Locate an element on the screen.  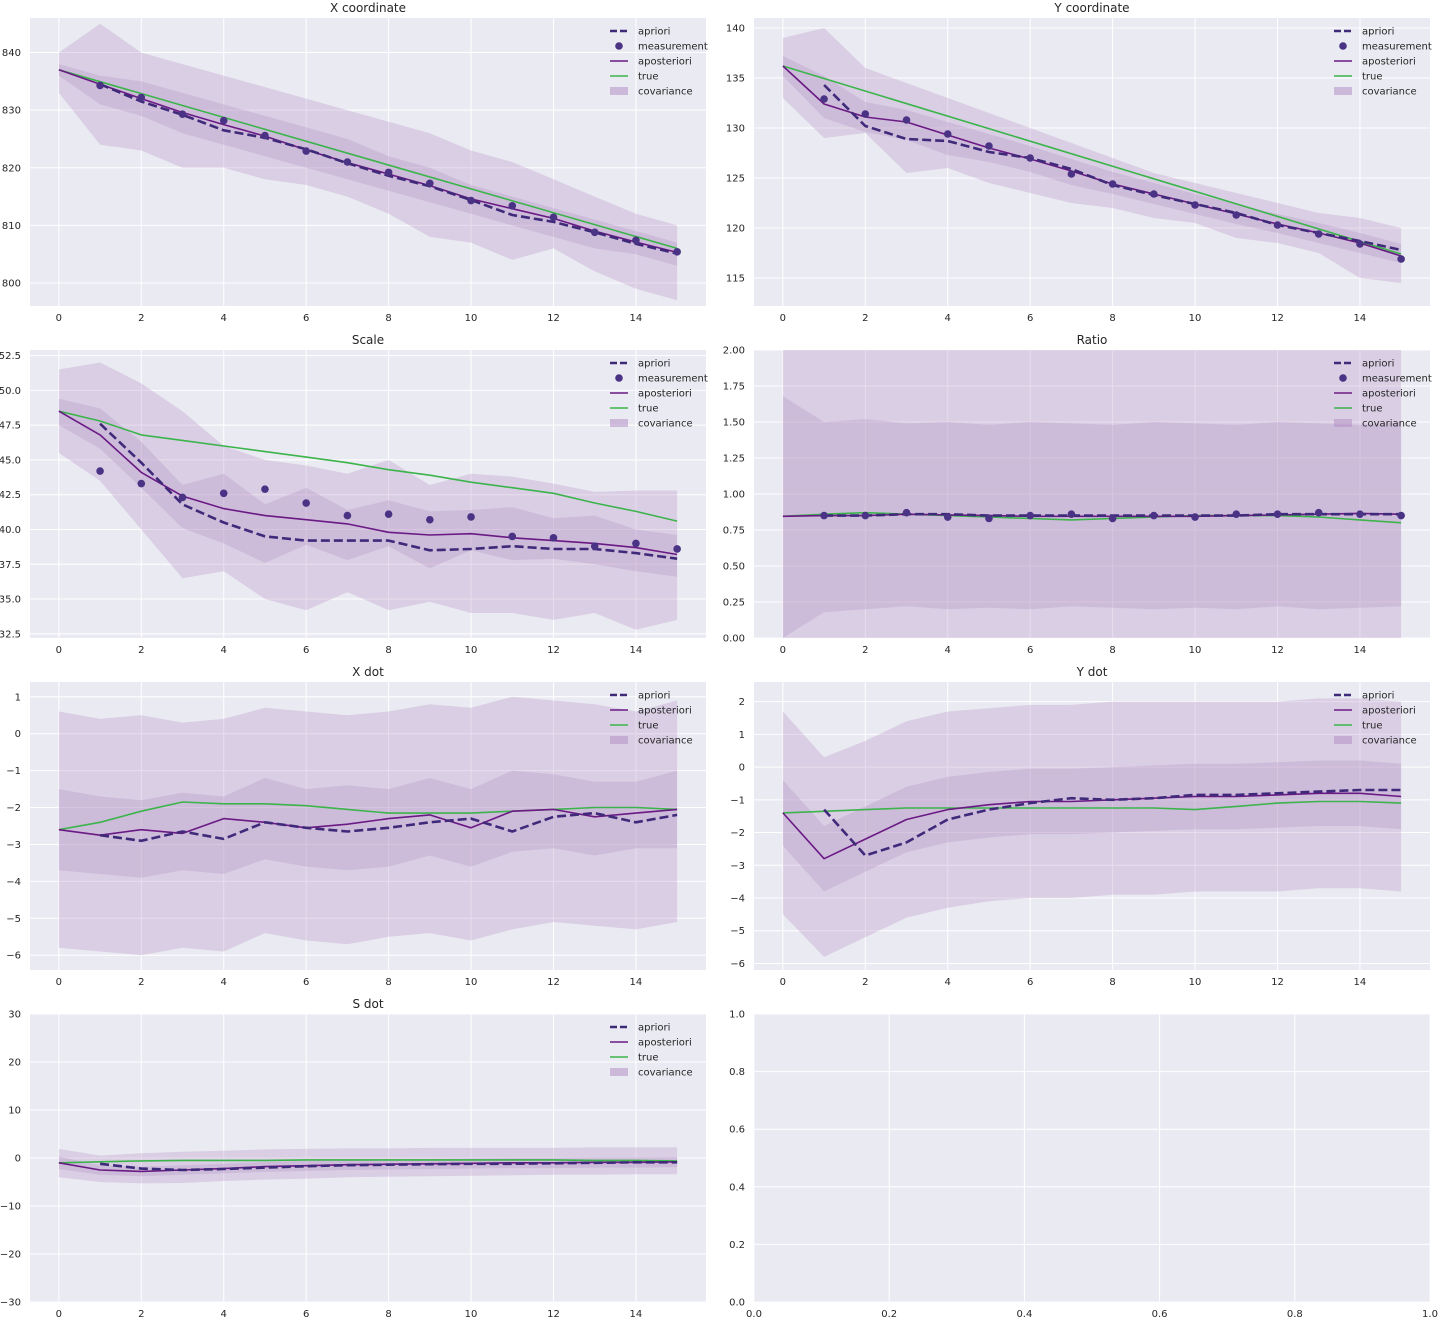
y-tick-label: 1.75 is located at coordinates (734, 387).